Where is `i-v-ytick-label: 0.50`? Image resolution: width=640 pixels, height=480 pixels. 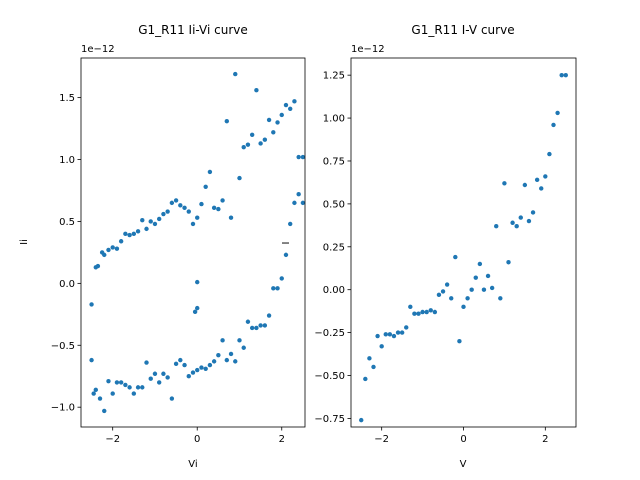 i-v-ytick-label: 0.50 is located at coordinates (334, 204).